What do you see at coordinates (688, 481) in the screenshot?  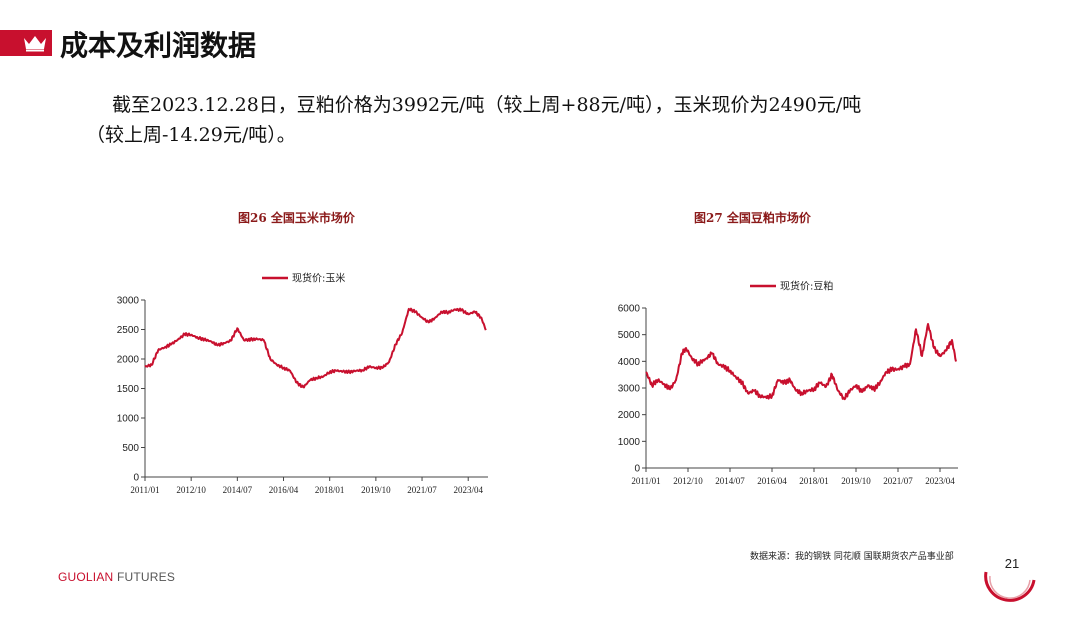 I see `x-tick-label-soymeal-1: 2012/10` at bounding box center [688, 481].